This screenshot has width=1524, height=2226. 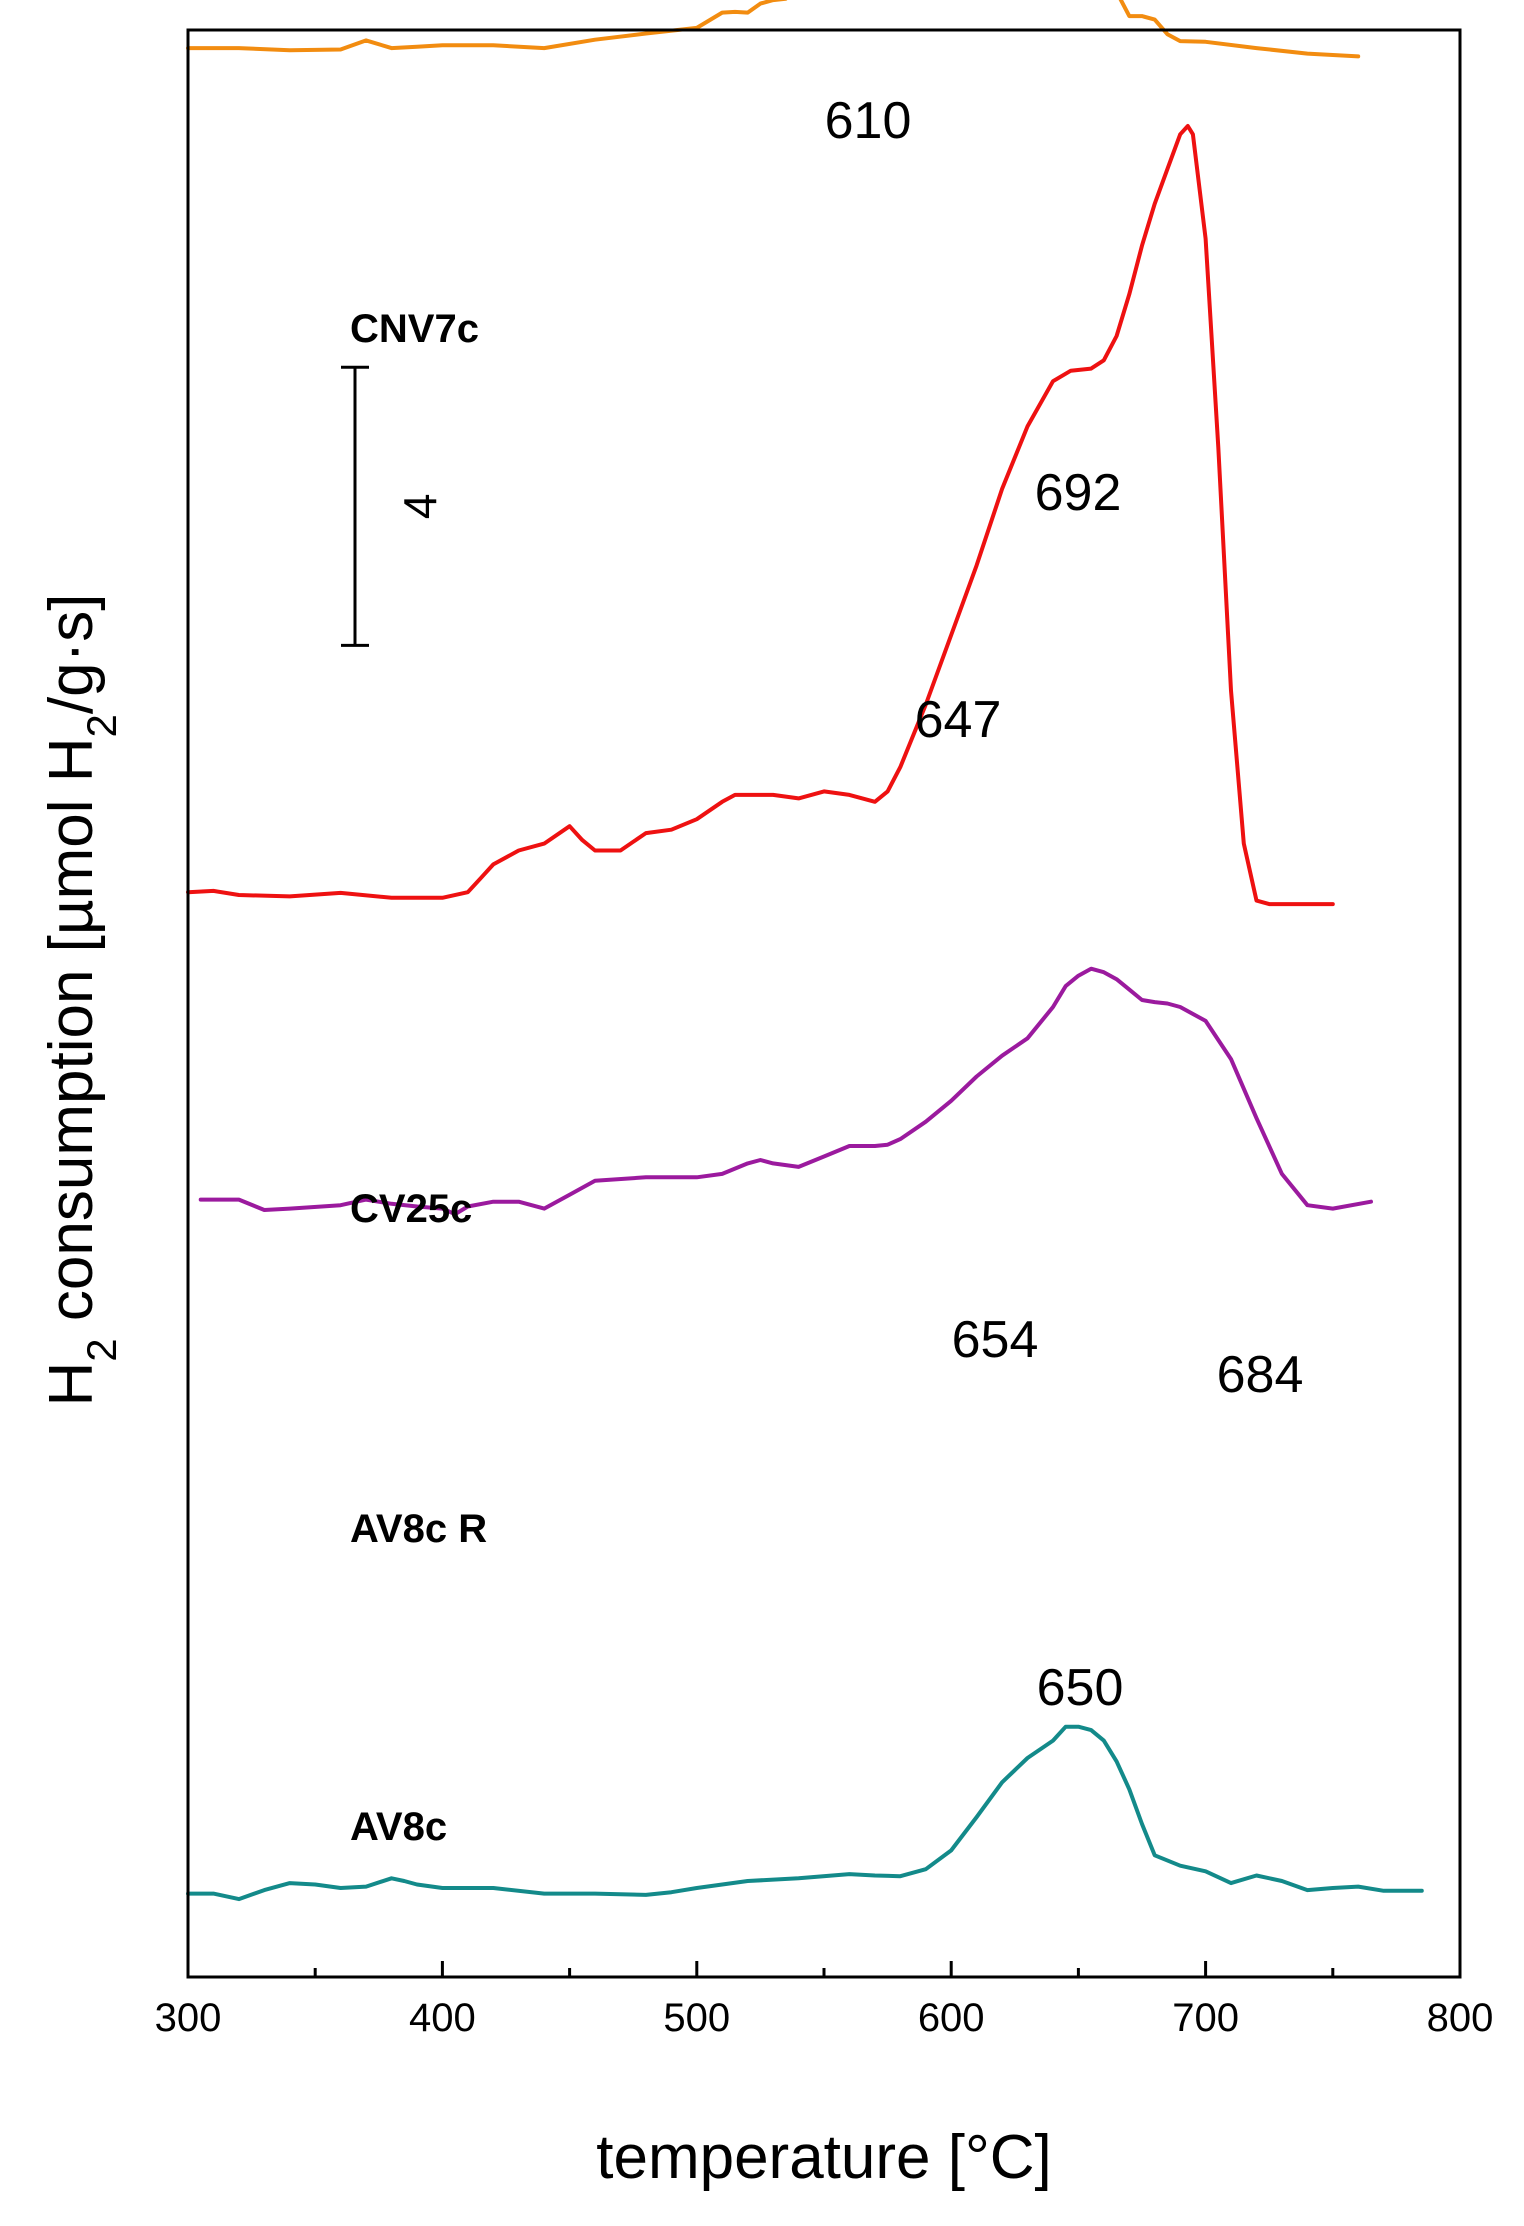 I want to click on x-tick-label-400: 400, so click(x=442, y=2018).